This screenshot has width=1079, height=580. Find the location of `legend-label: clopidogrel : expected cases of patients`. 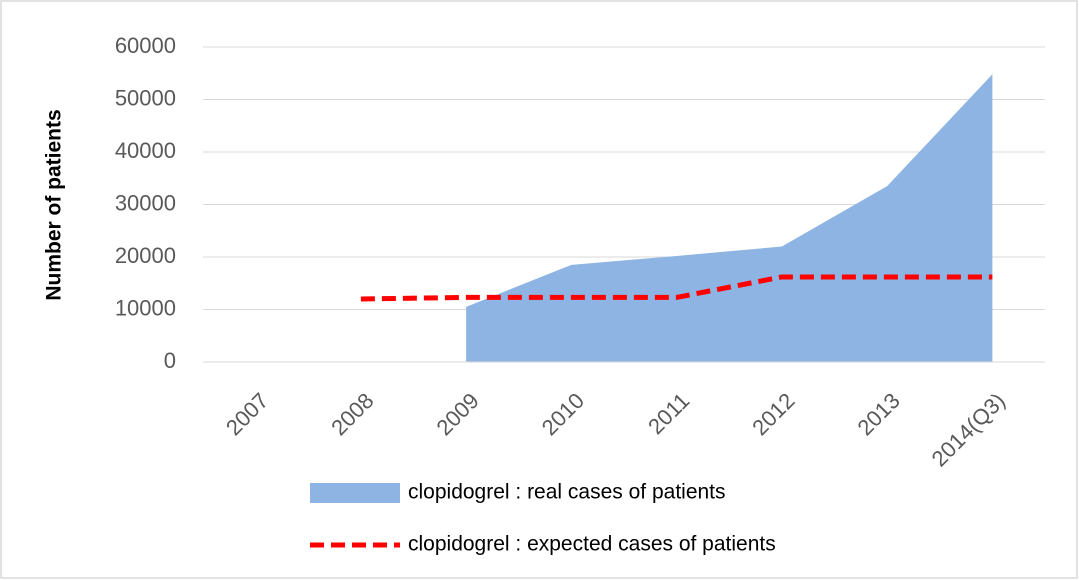

legend-label: clopidogrel : expected cases of patients is located at coordinates (592, 544).